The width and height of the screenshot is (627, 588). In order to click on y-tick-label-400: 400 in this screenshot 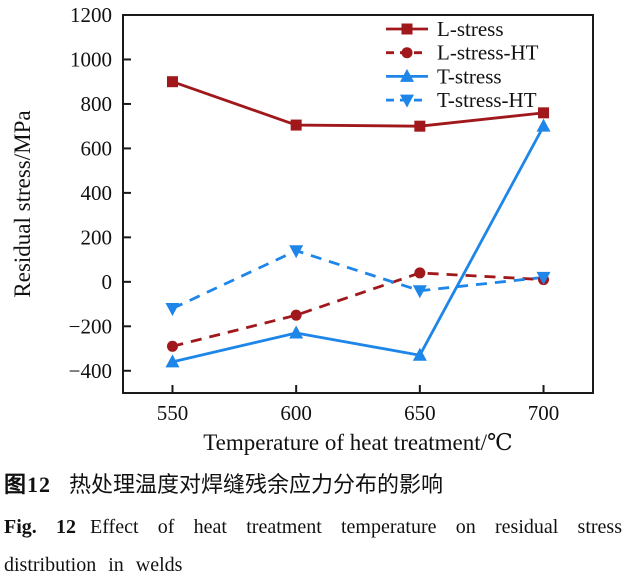, I will do `click(97, 193)`.